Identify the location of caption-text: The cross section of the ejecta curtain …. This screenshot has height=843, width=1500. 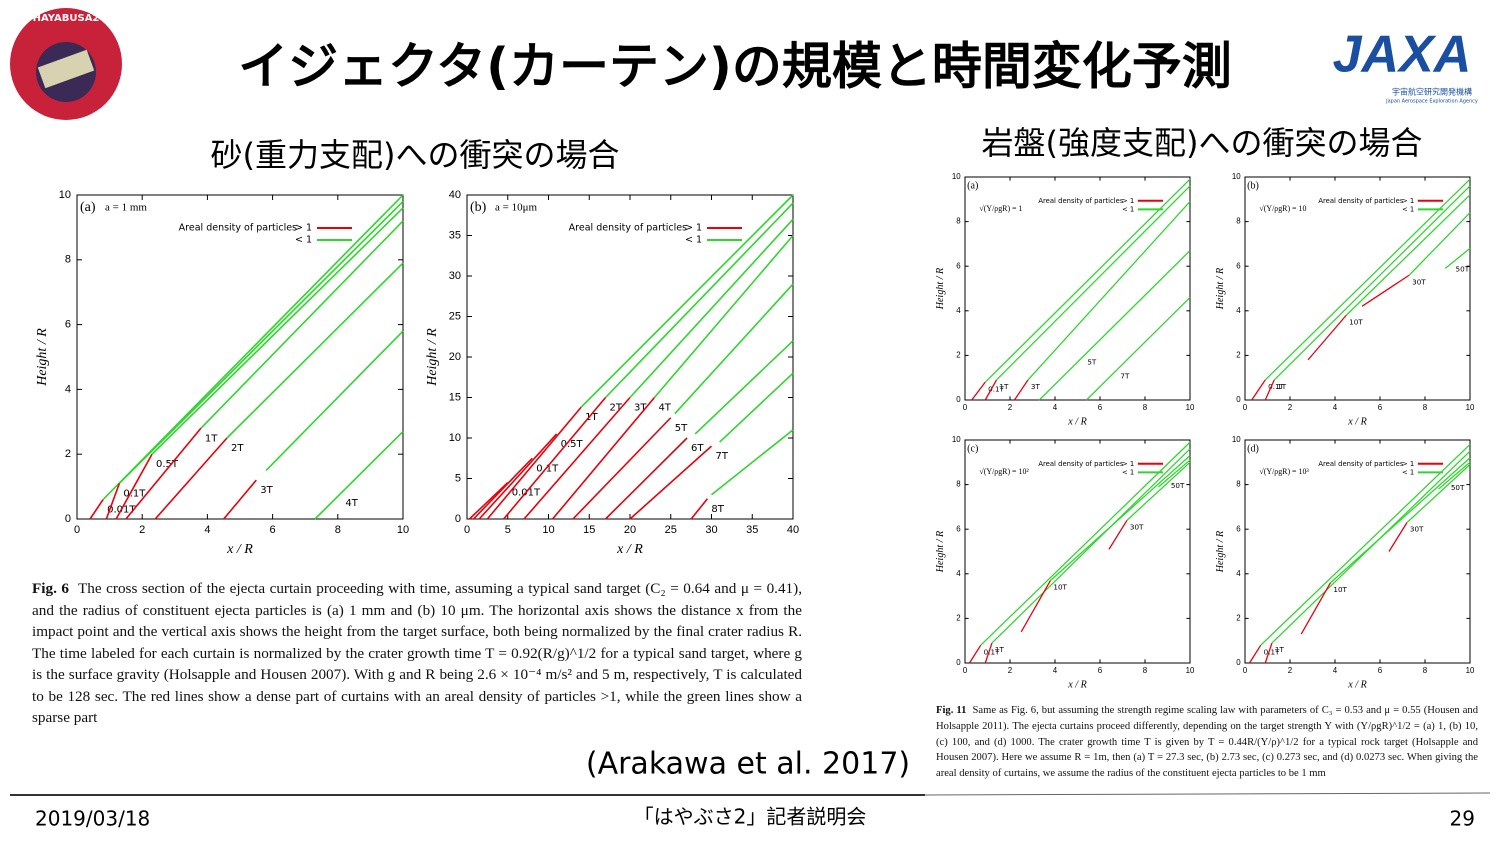
(417, 653).